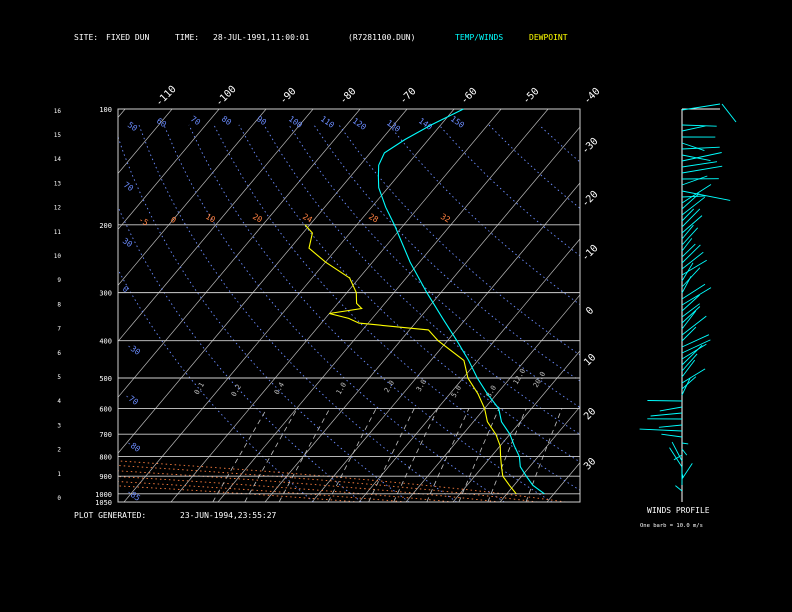 The image size is (792, 612). I want to click on dry-adiabat-label: 90, so click(261, 120).